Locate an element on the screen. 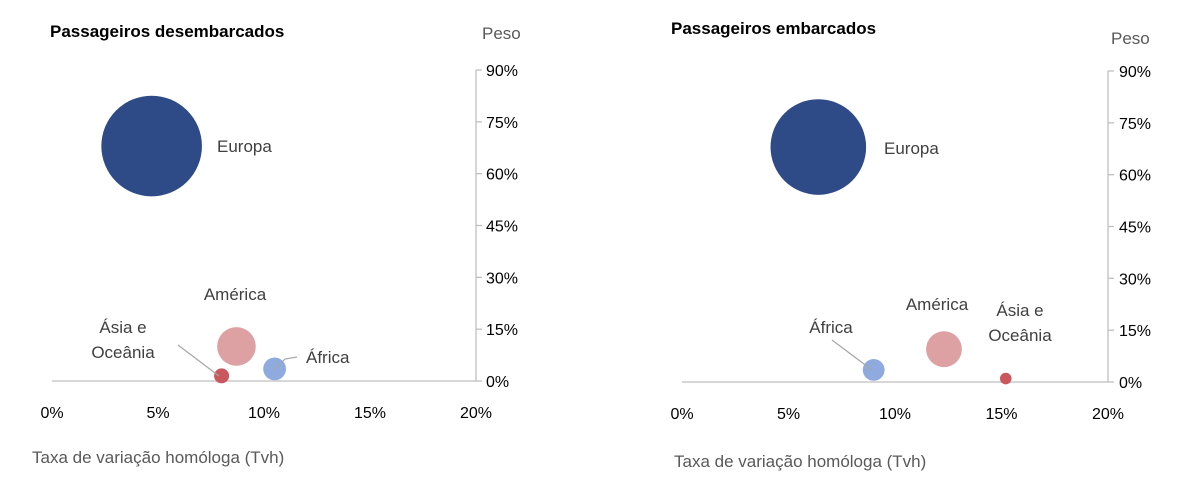 The height and width of the screenshot is (500, 1196). chart-title: Passageiros desembarcados is located at coordinates (167, 31).